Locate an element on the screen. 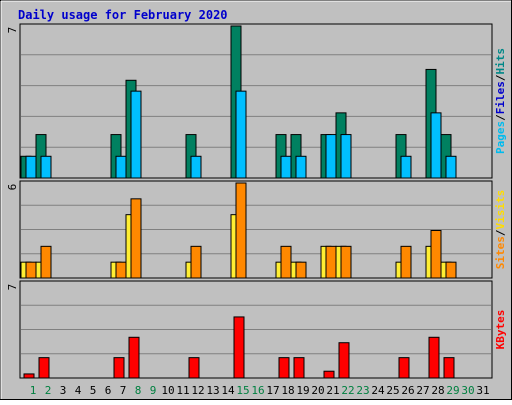 The height and width of the screenshot is (405, 512). x-tick-label-day-24: 24 is located at coordinates (378, 390).